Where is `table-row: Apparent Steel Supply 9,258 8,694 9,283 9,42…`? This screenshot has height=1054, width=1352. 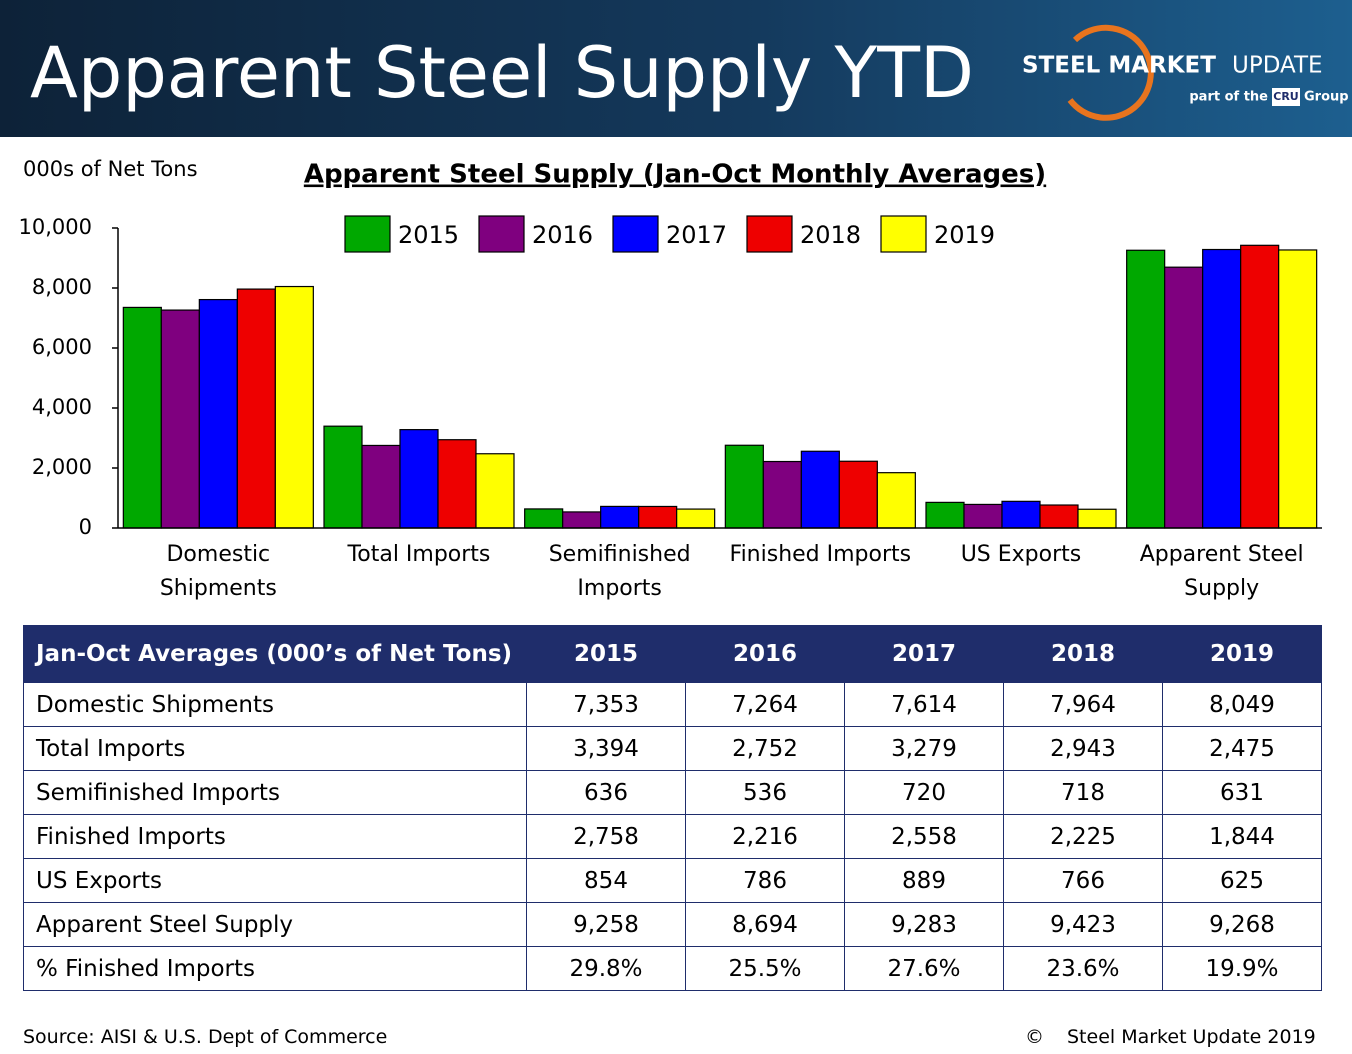
table-row: Apparent Steel Supply 9,258 8,694 9,283 9,42… is located at coordinates (672, 924).